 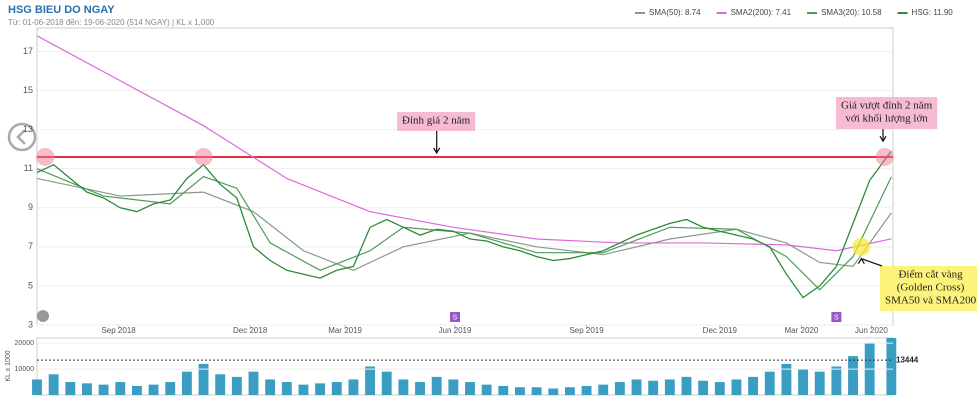 I want to click on nav-arrow, so click(x=21, y=137).